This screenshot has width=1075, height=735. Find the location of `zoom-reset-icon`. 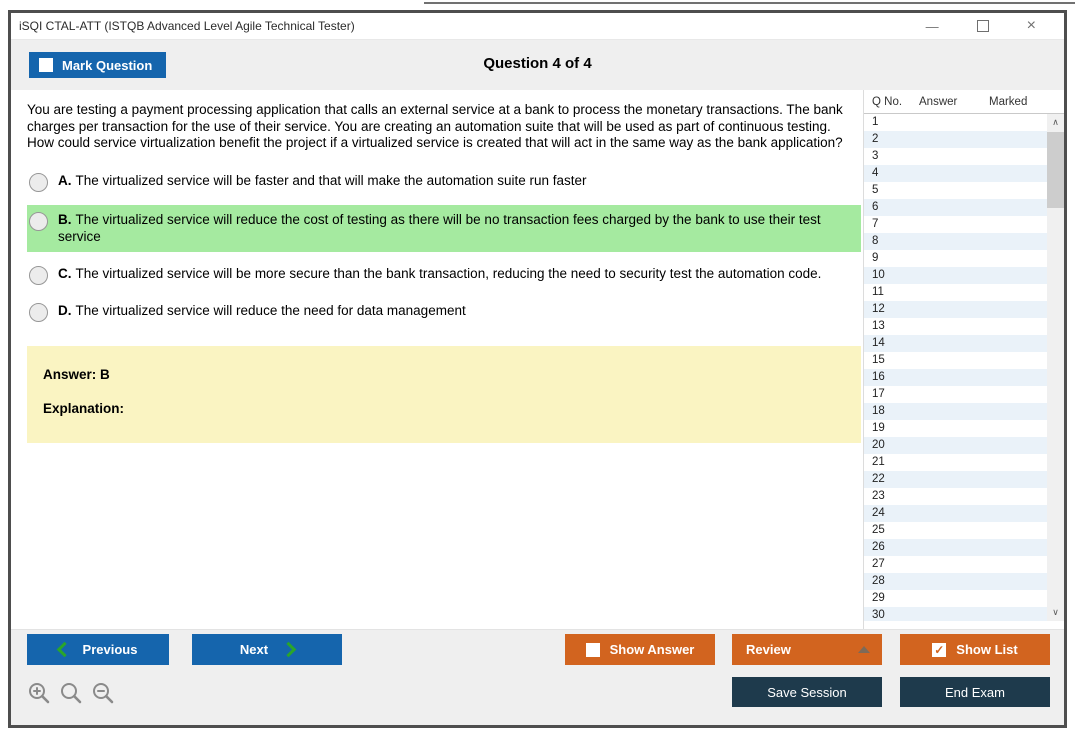

zoom-reset-icon is located at coordinates (71, 693).